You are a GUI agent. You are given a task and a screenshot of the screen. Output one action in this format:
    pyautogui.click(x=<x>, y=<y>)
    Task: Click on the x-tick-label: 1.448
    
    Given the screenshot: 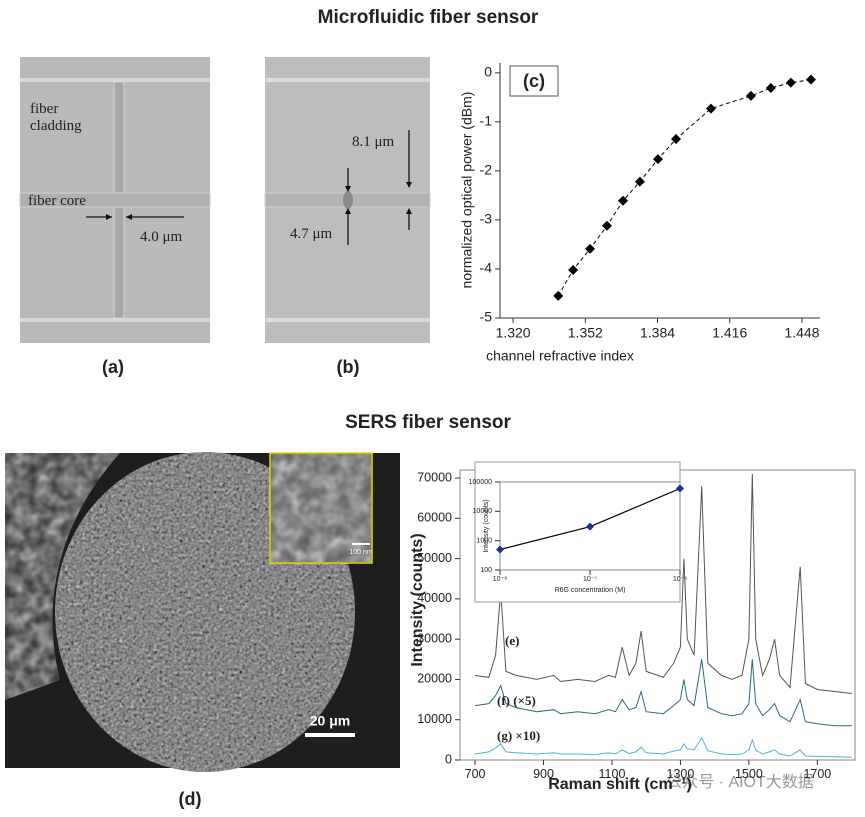 What is the action you would take?
    pyautogui.click(x=801, y=333)
    